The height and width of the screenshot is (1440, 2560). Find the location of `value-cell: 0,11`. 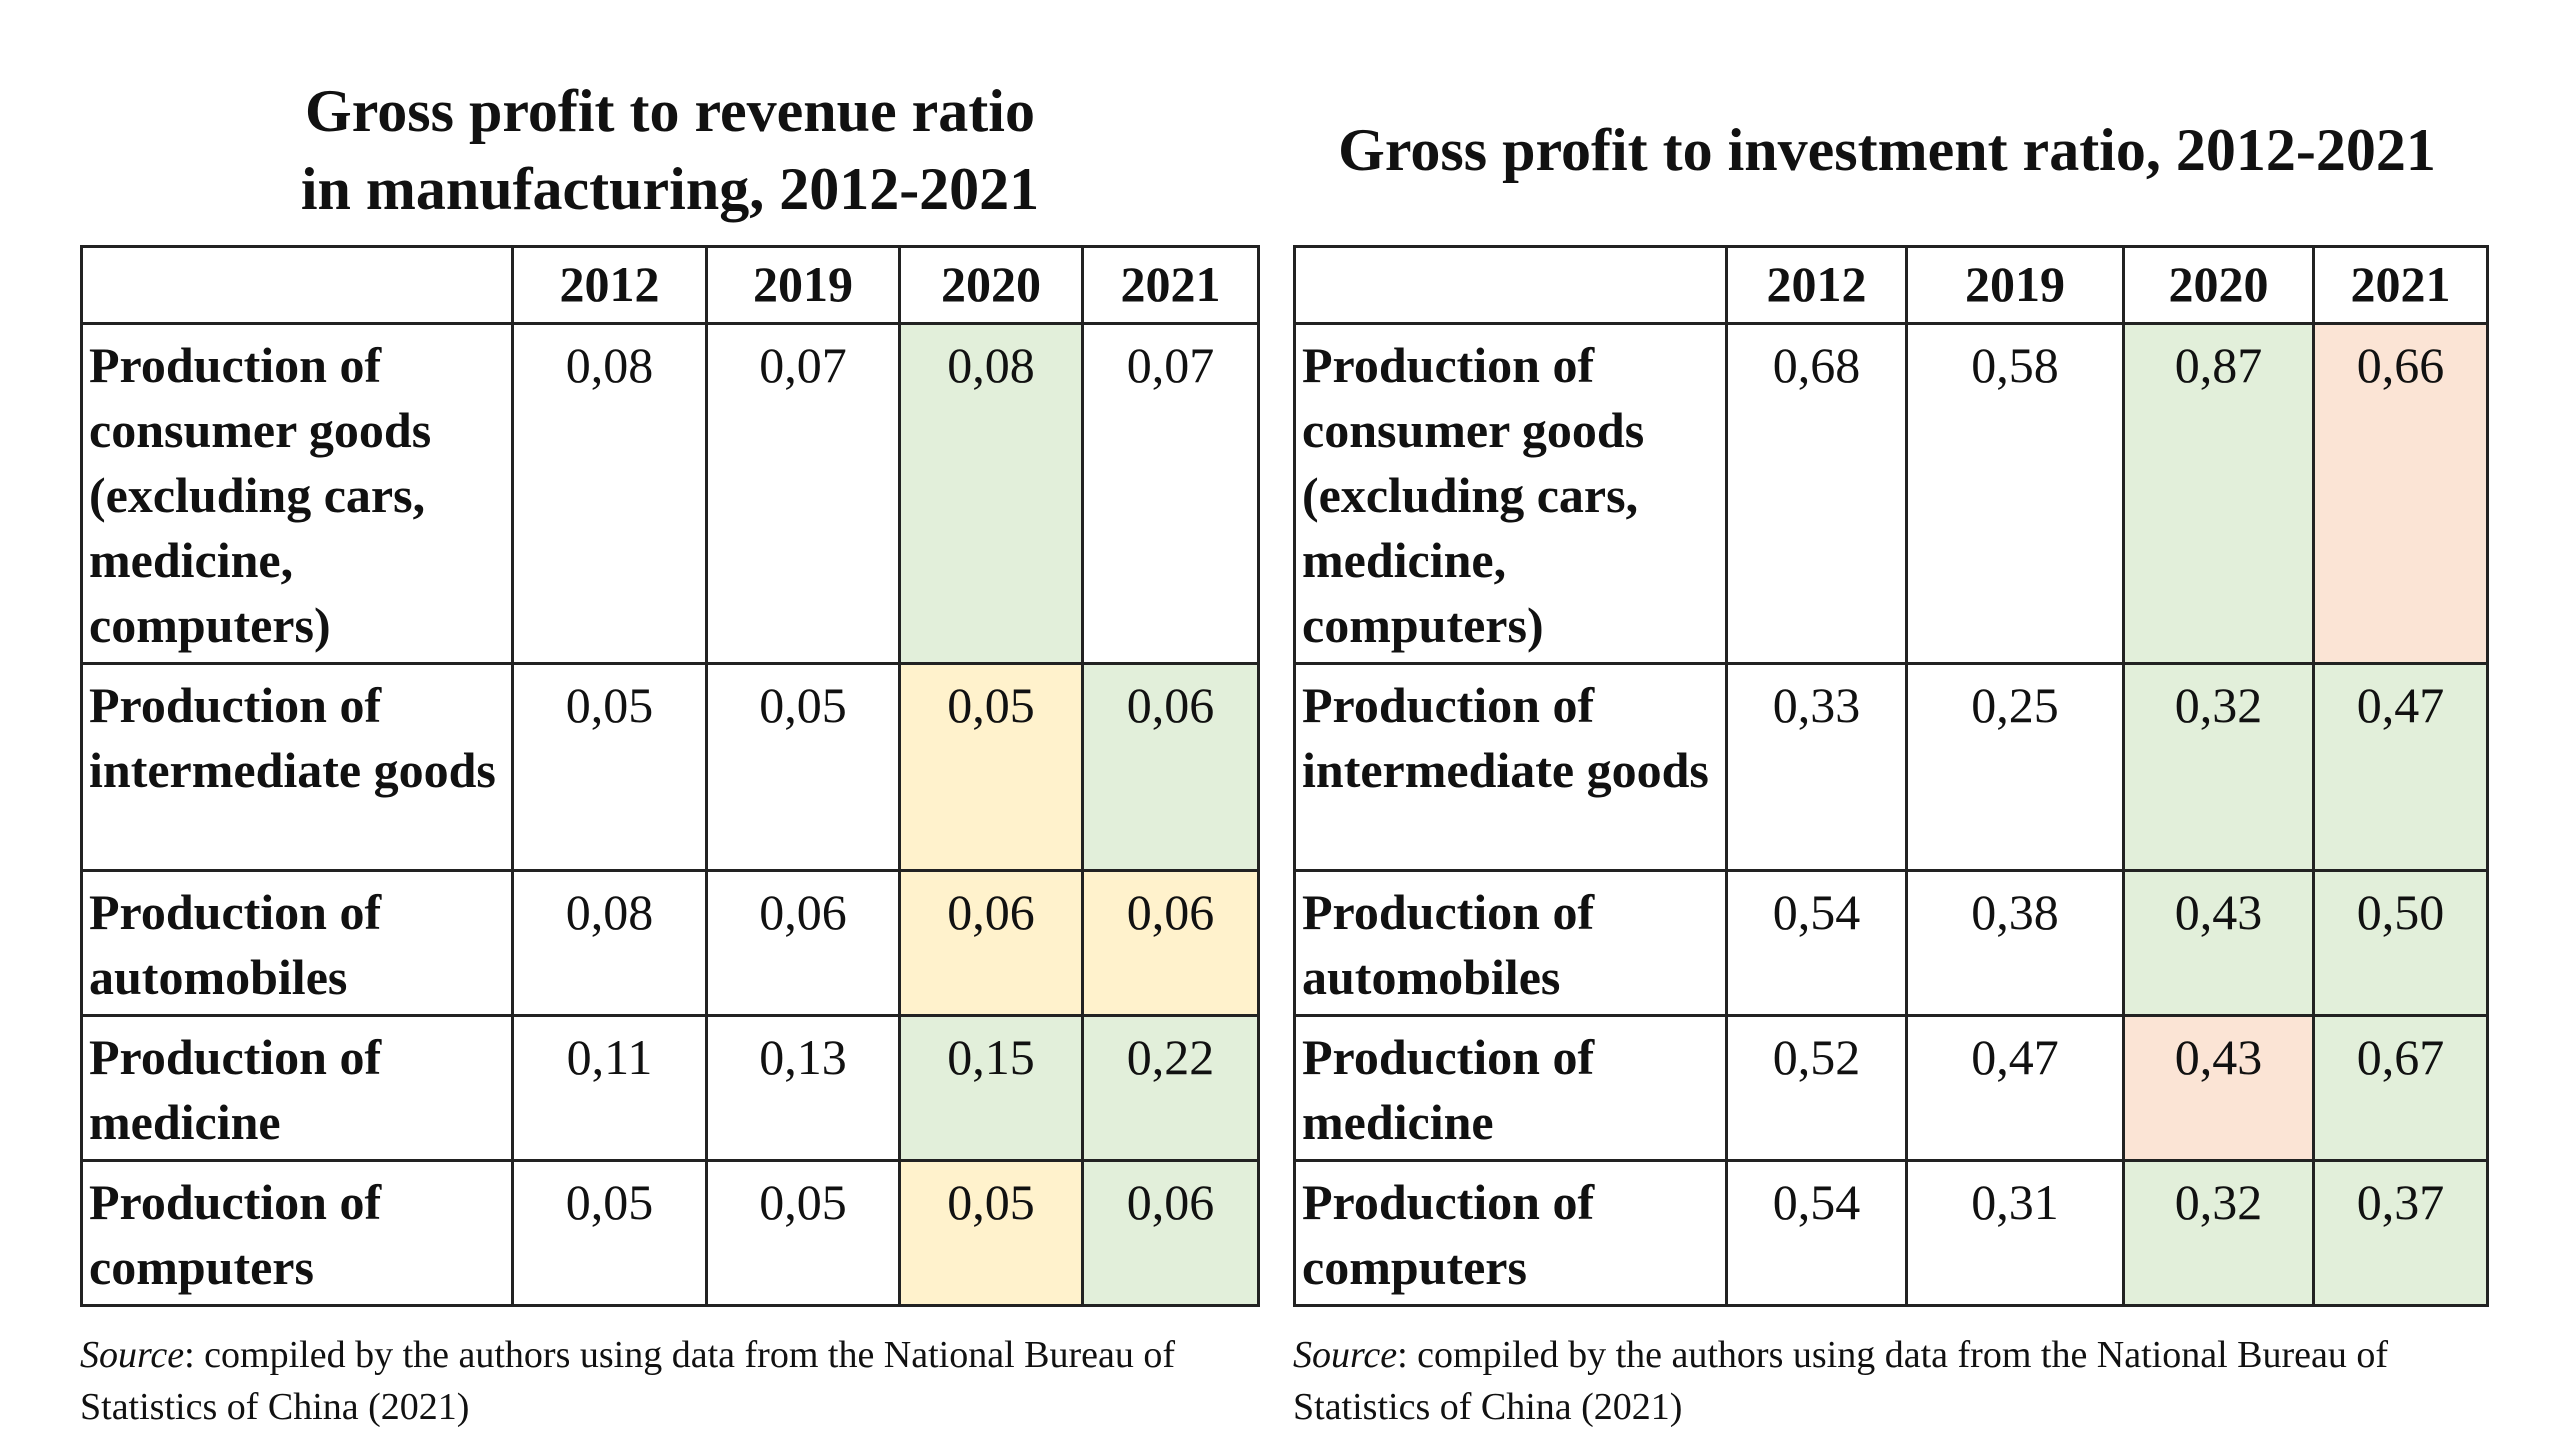

value-cell: 0,11 is located at coordinates (609, 1088).